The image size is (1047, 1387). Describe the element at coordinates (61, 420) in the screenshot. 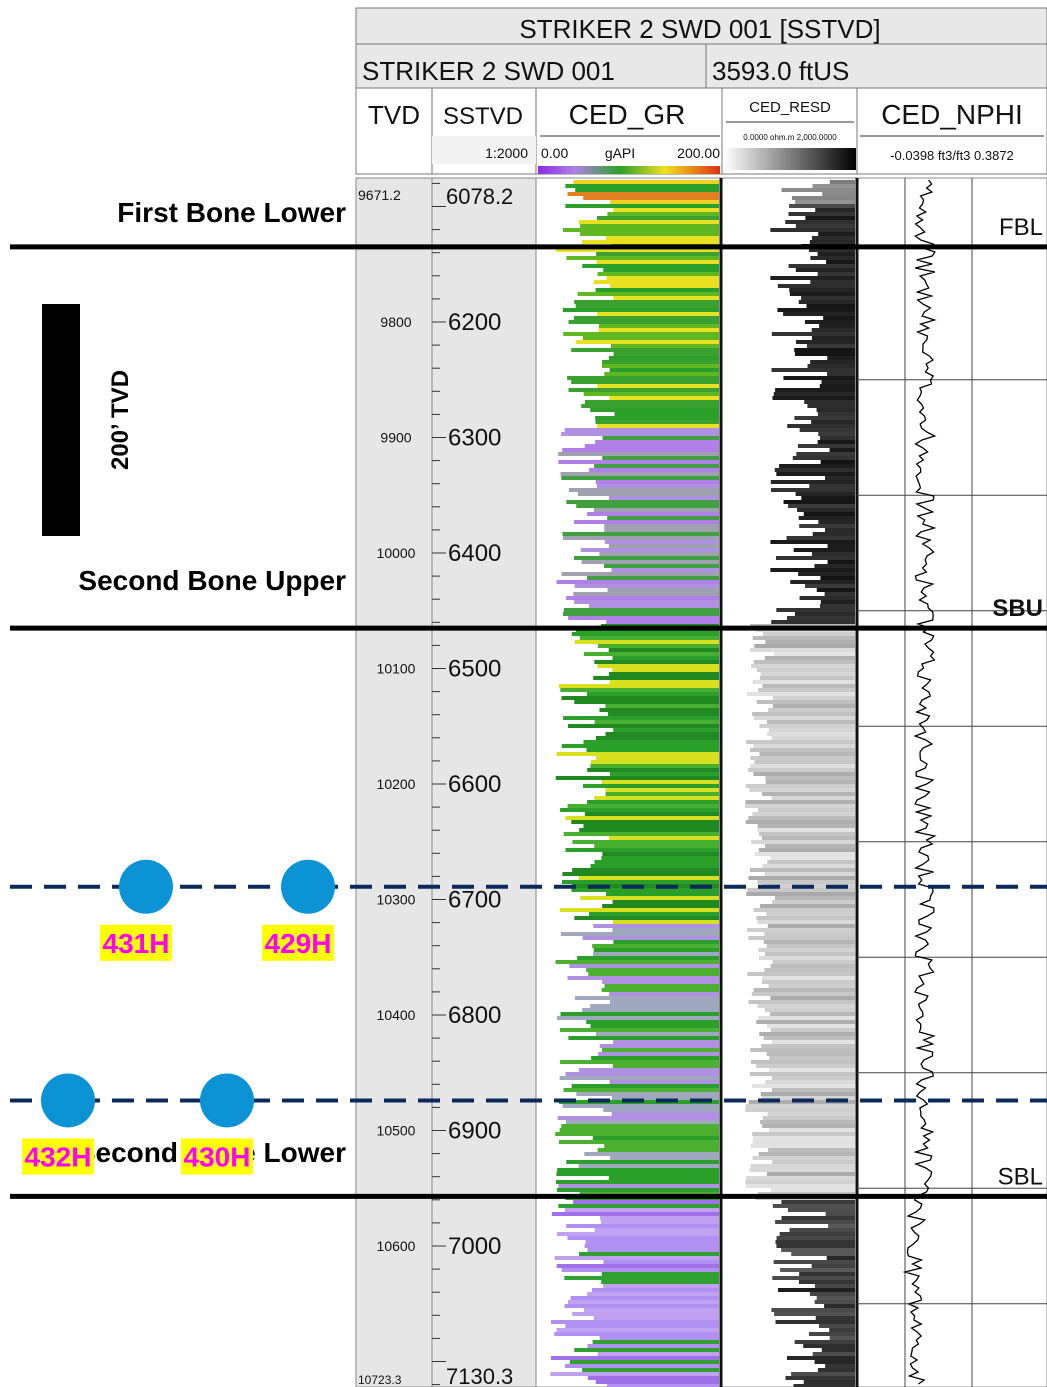

I see `scale-bar-rect` at that location.